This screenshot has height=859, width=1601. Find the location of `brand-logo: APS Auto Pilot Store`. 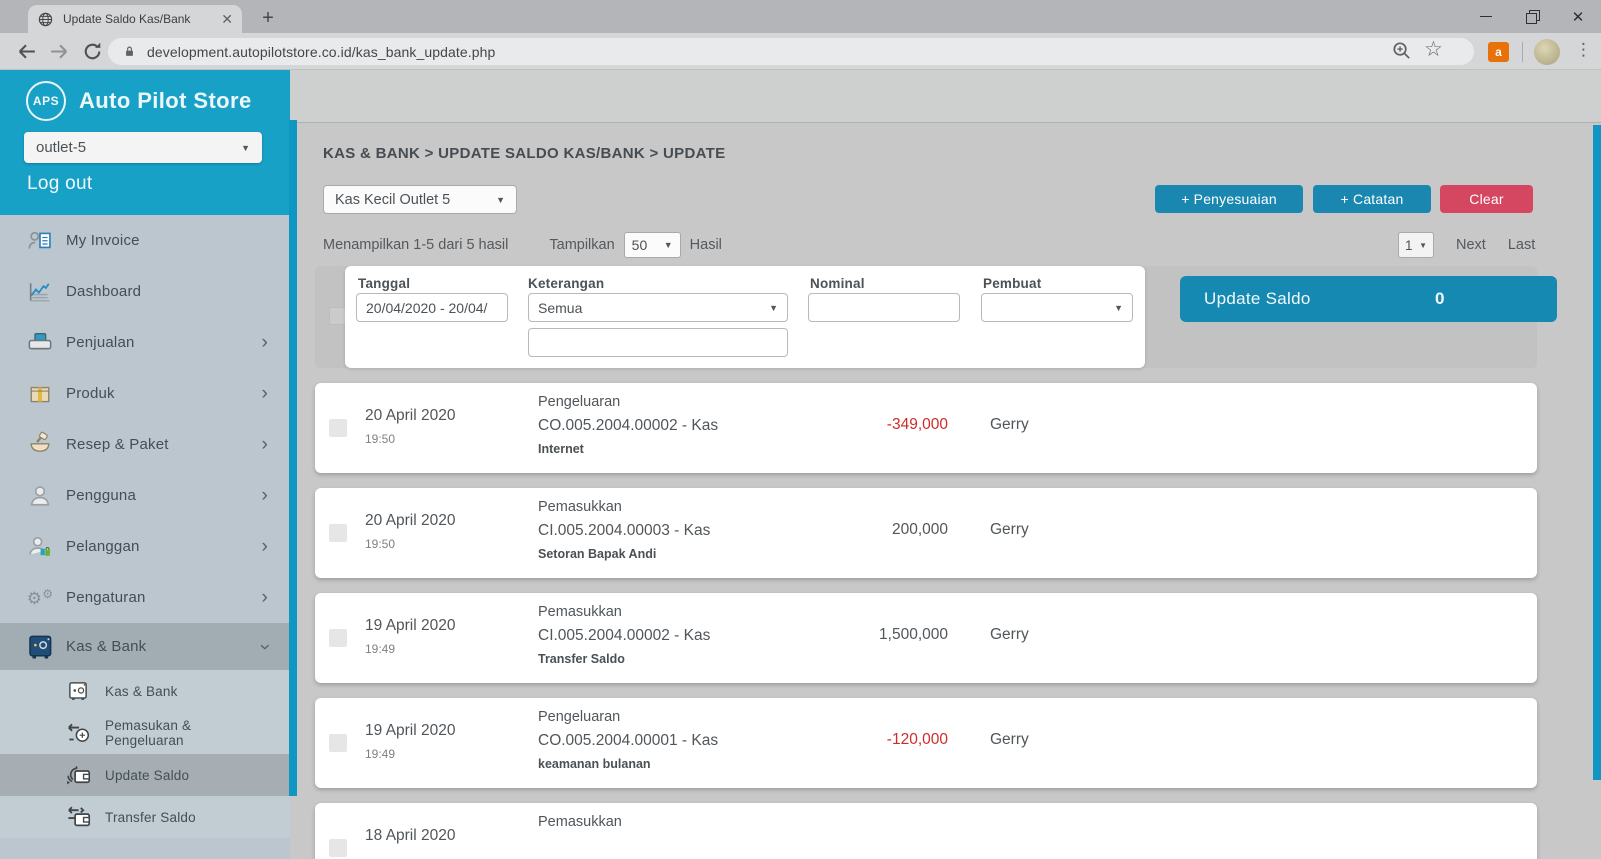

brand-logo: APS Auto Pilot Store is located at coordinates (139, 101).